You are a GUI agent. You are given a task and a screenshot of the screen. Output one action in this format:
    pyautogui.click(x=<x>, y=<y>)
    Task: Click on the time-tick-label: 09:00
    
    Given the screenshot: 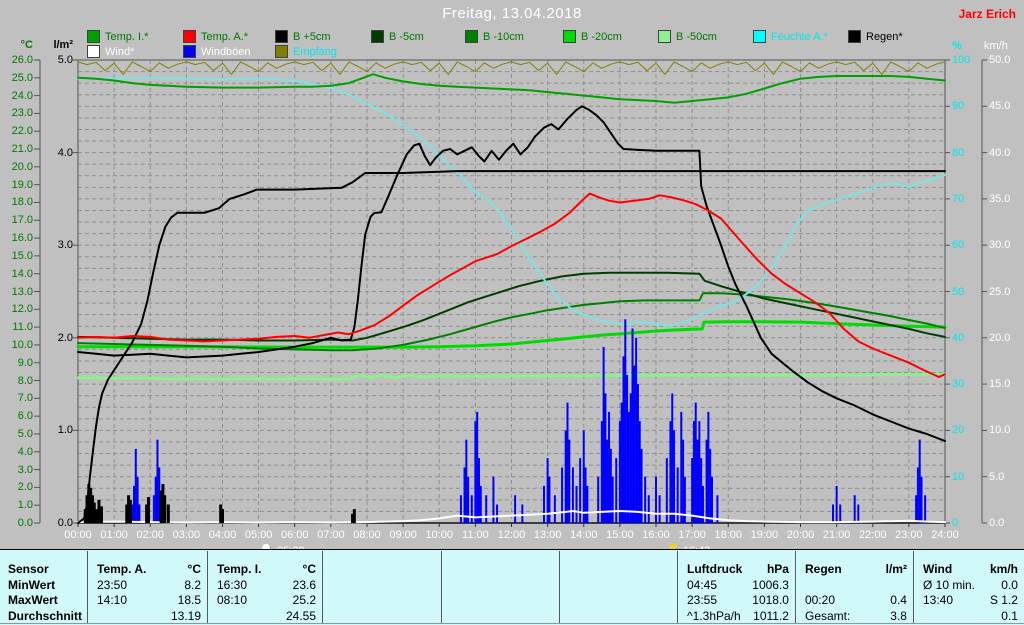 What is the action you would take?
    pyautogui.click(x=403, y=535)
    